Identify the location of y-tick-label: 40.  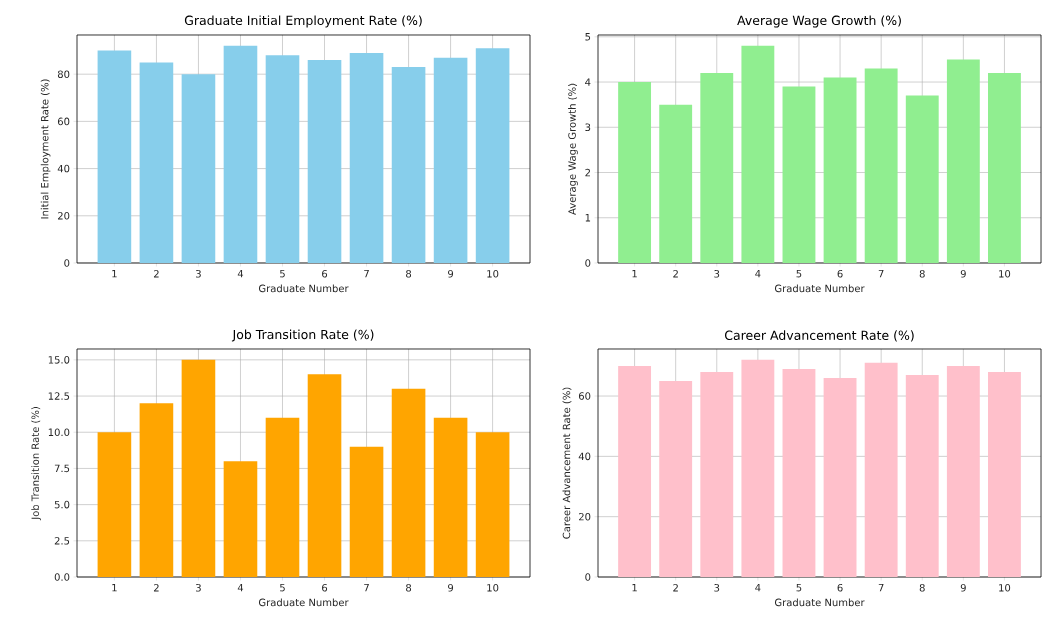
(63, 168).